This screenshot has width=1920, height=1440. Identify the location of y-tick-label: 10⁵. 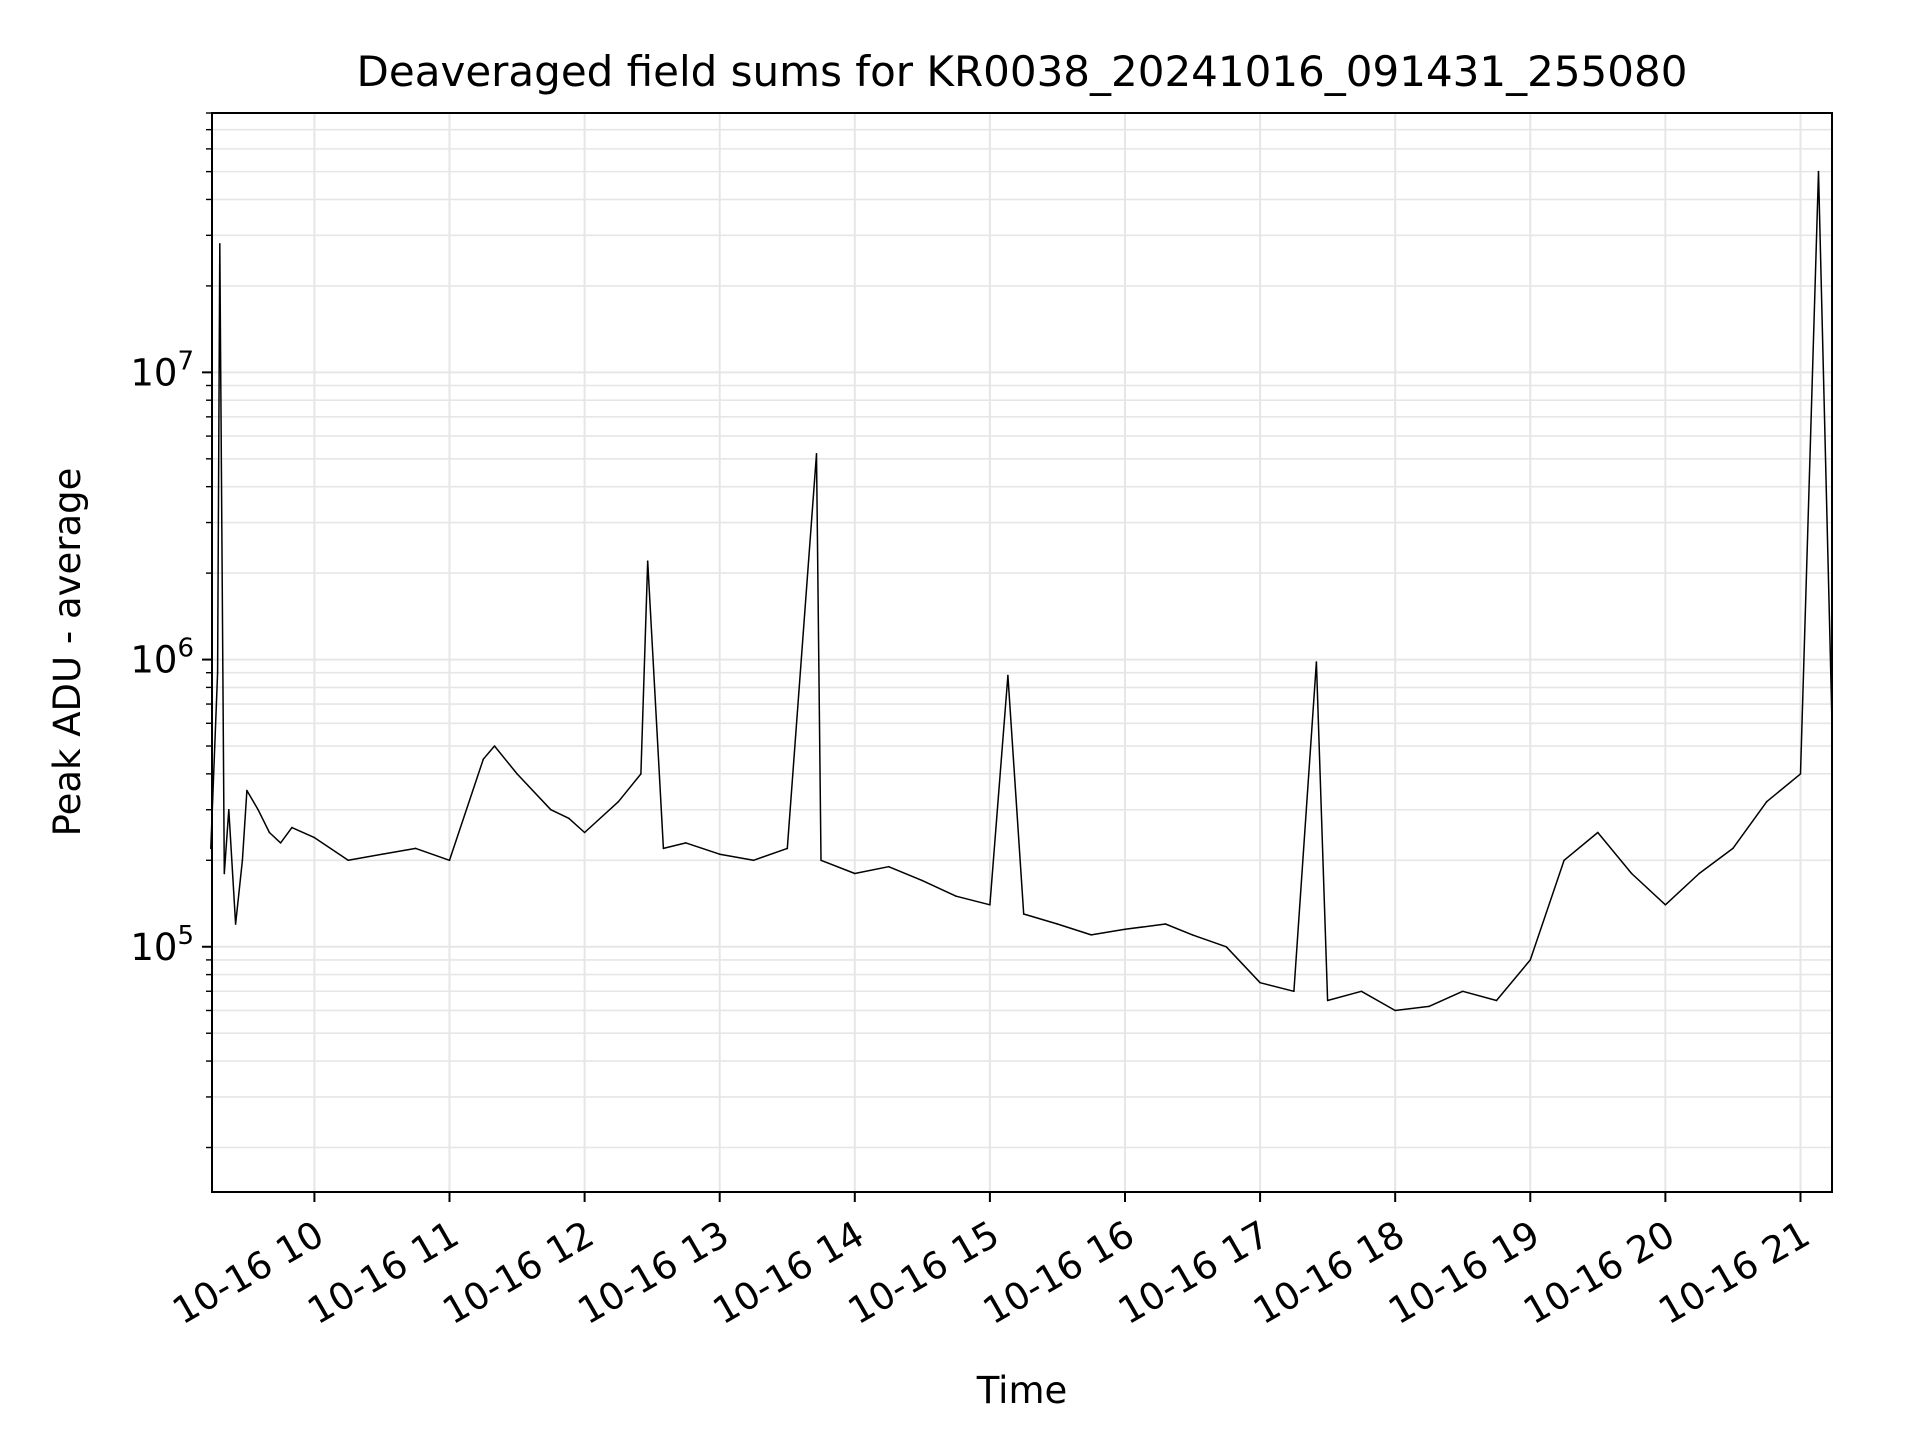
(162, 945).